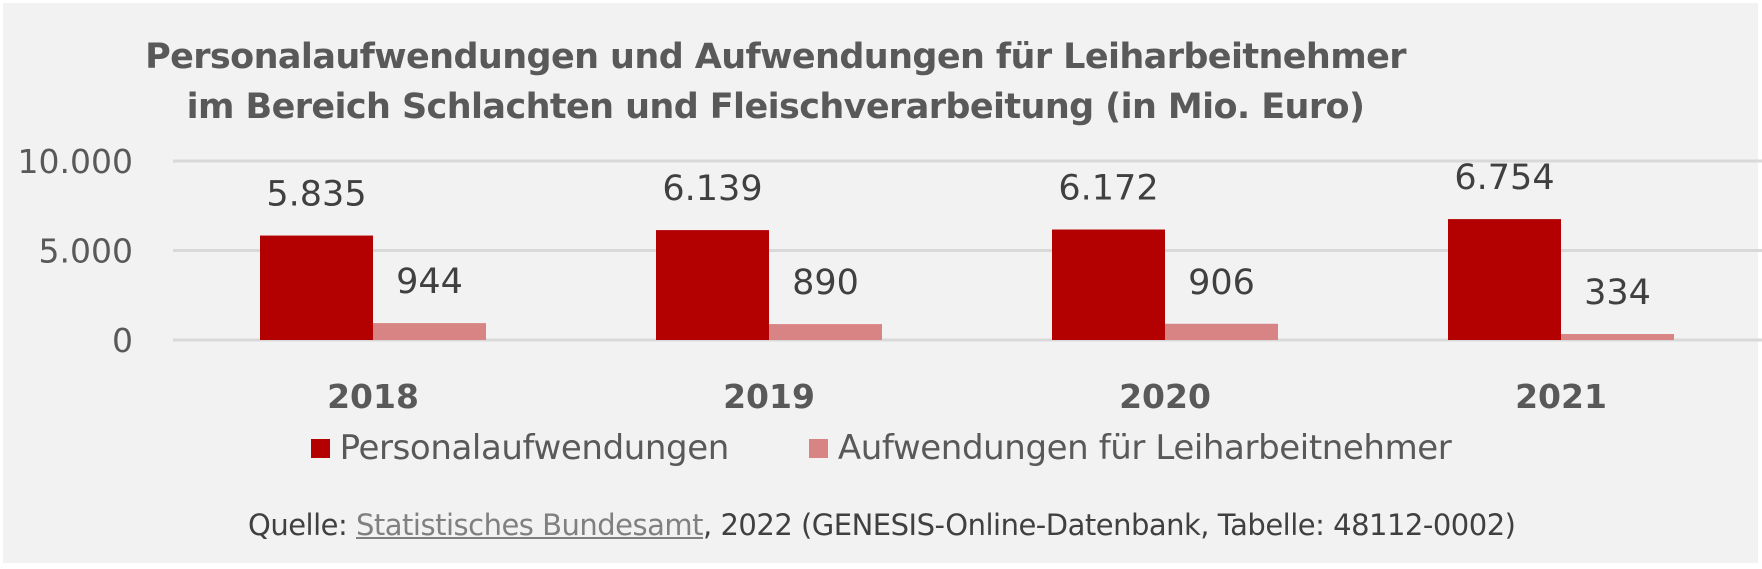 This screenshot has width=1762, height=569. I want to click on x-tick-label: 2021, so click(1561, 396).